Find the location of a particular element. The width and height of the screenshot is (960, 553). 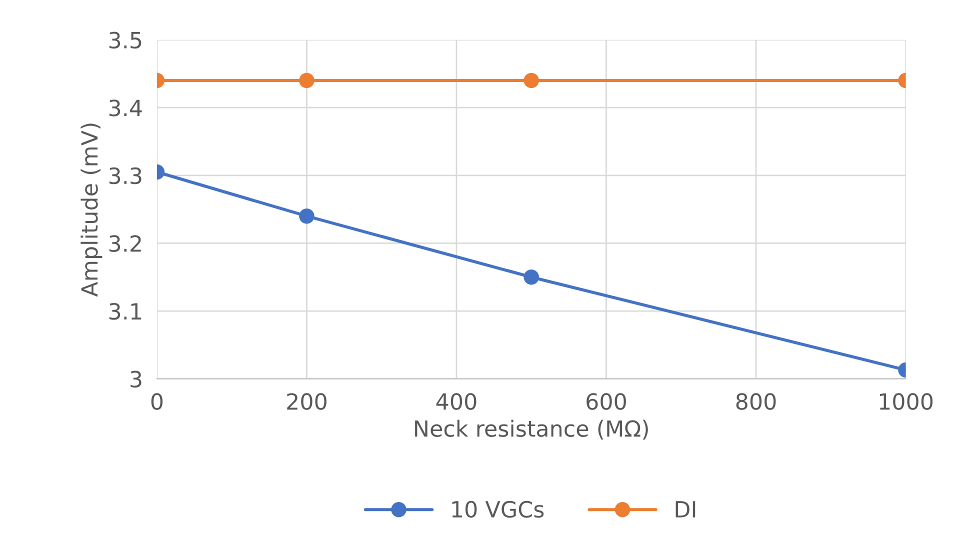

x-tick-label: 200 is located at coordinates (306, 401).